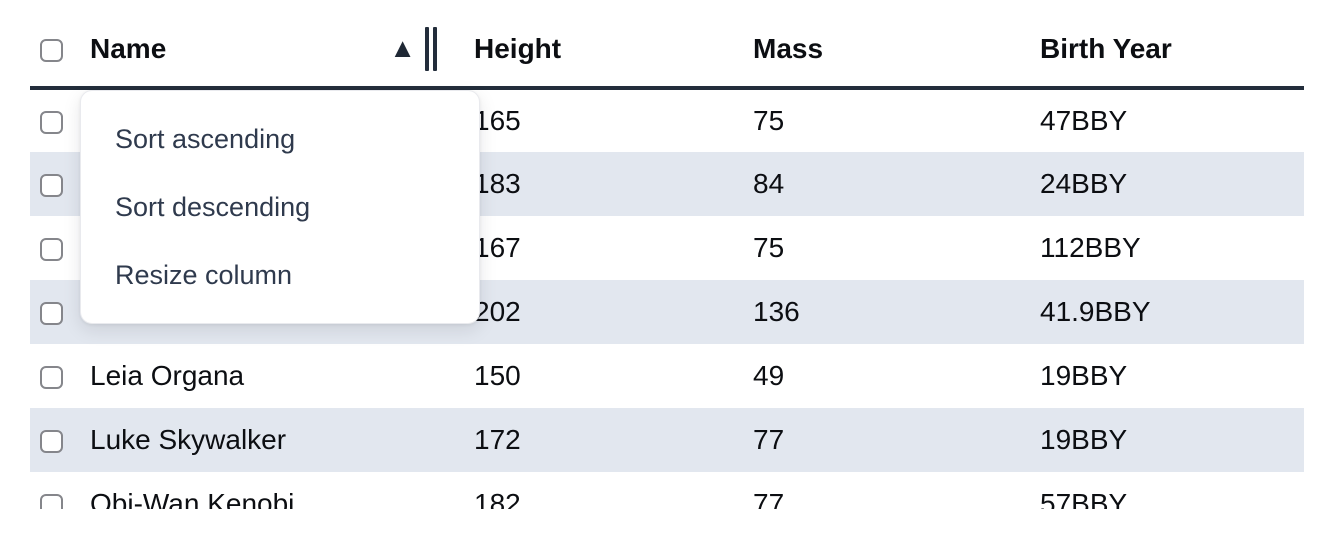 Image resolution: width=1330 pixels, height=536 pixels. Describe the element at coordinates (667, 376) in the screenshot. I see `table-row: Leia Organa 150 49 19BBY` at that location.